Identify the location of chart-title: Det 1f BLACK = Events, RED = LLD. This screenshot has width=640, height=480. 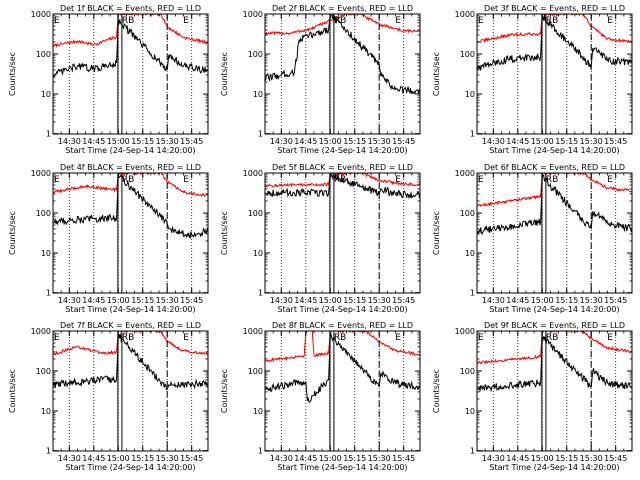
(130, 8).